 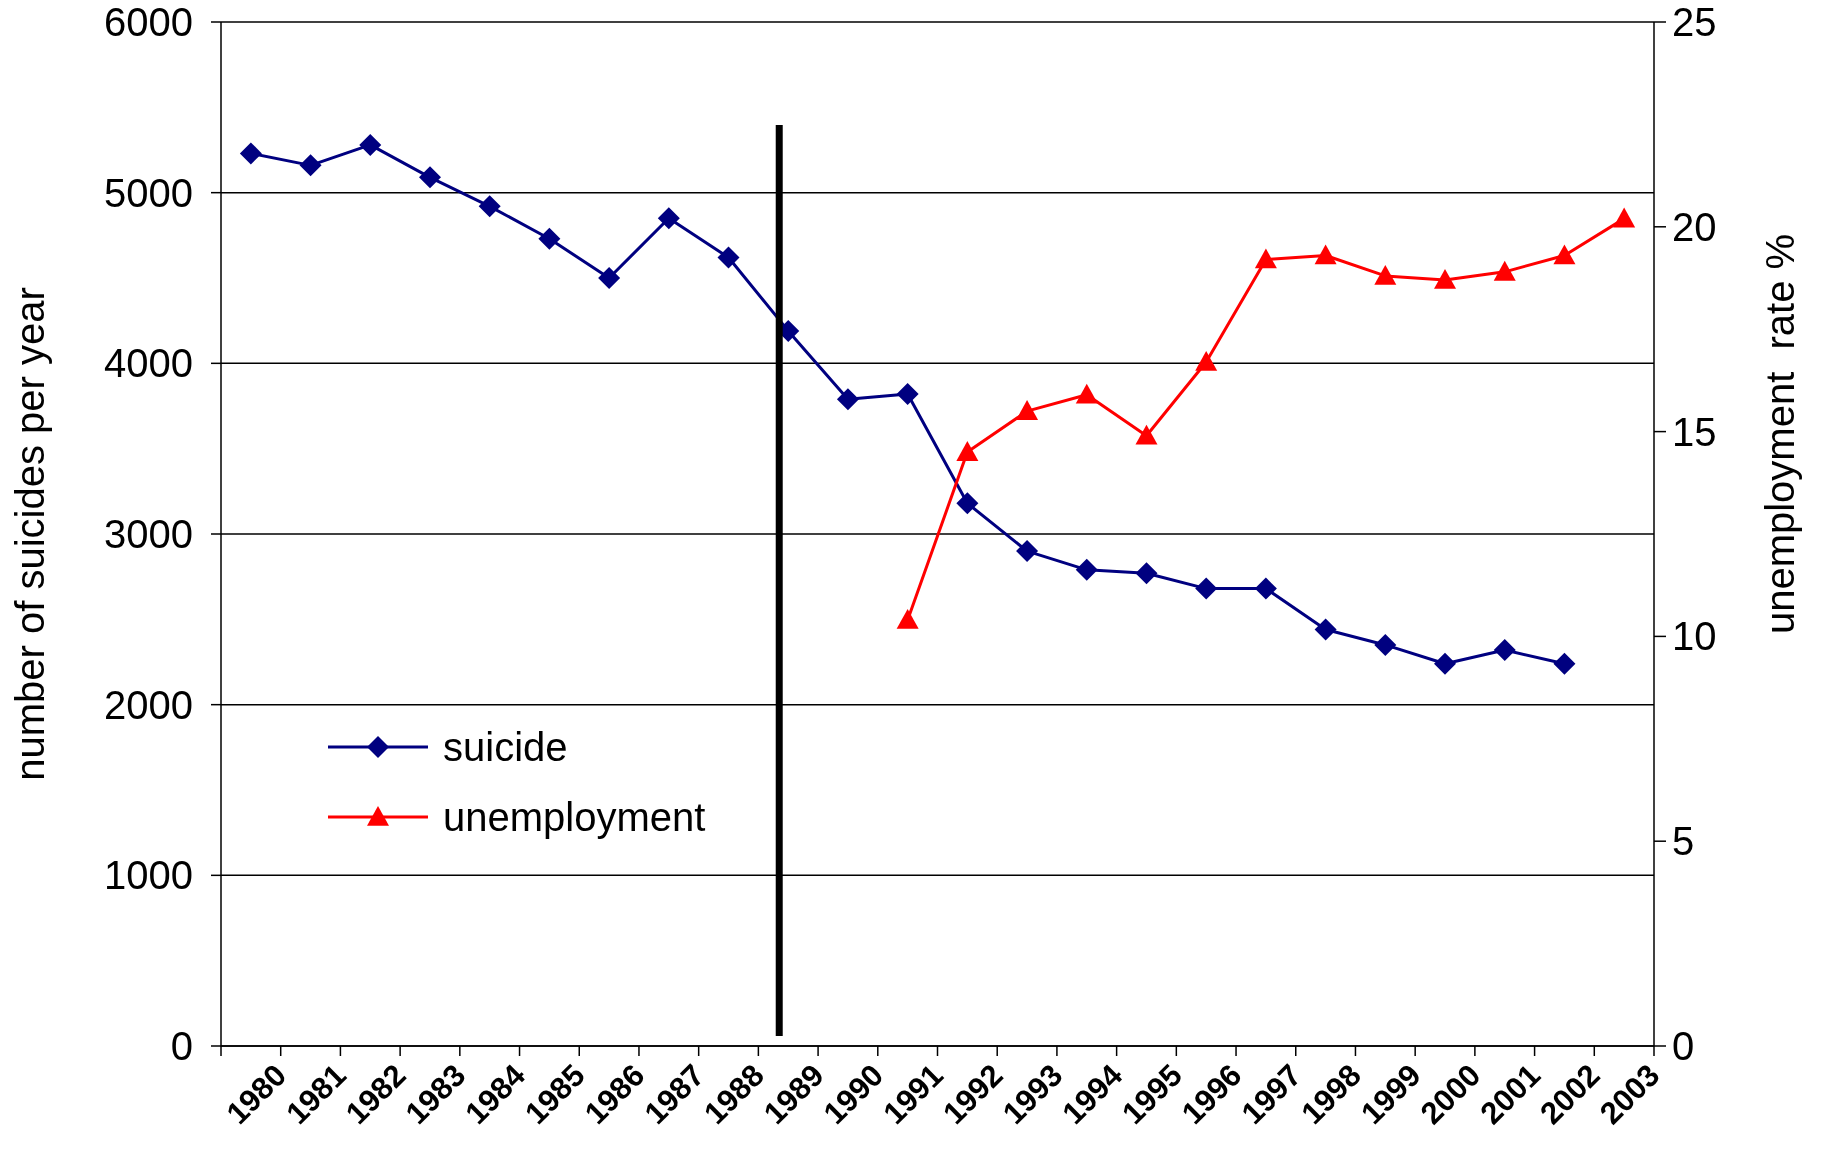 What do you see at coordinates (148, 534) in the screenshot?
I see `y-tick-label: 3000` at bounding box center [148, 534].